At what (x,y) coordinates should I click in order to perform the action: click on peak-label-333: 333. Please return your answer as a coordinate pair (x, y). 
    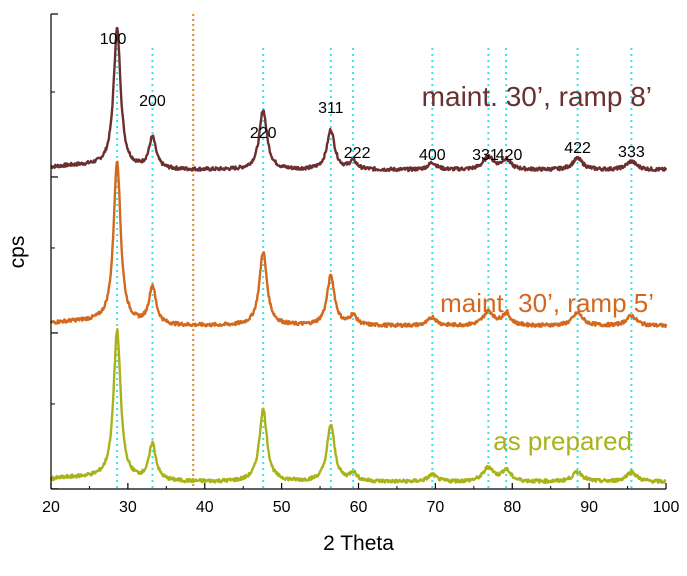
    Looking at the image, I should click on (631, 152).